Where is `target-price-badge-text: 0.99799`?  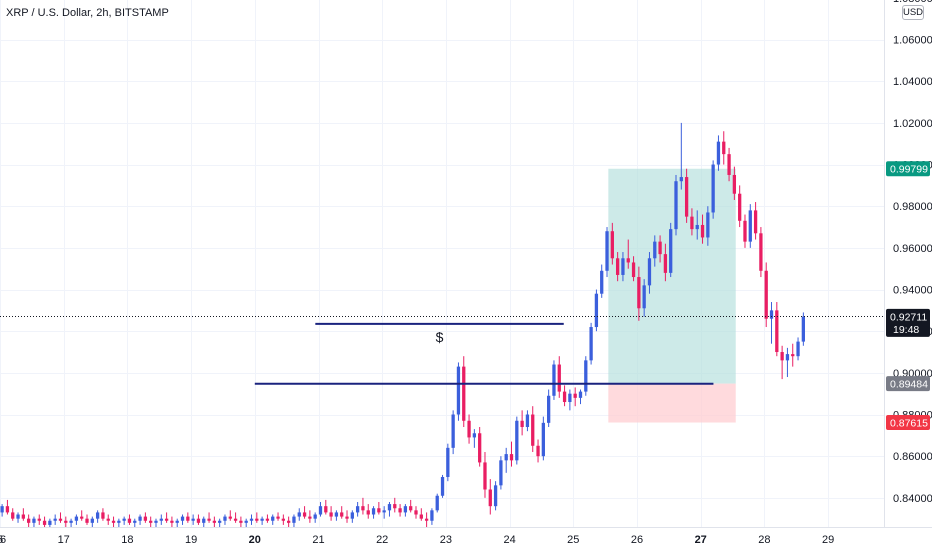
target-price-badge-text: 0.99799 is located at coordinates (909, 170).